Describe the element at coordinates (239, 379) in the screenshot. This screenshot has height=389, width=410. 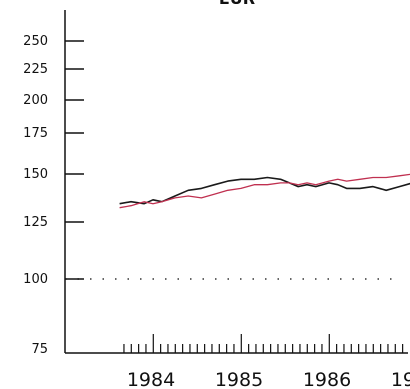
I see `x-tick-label: 1985` at that location.